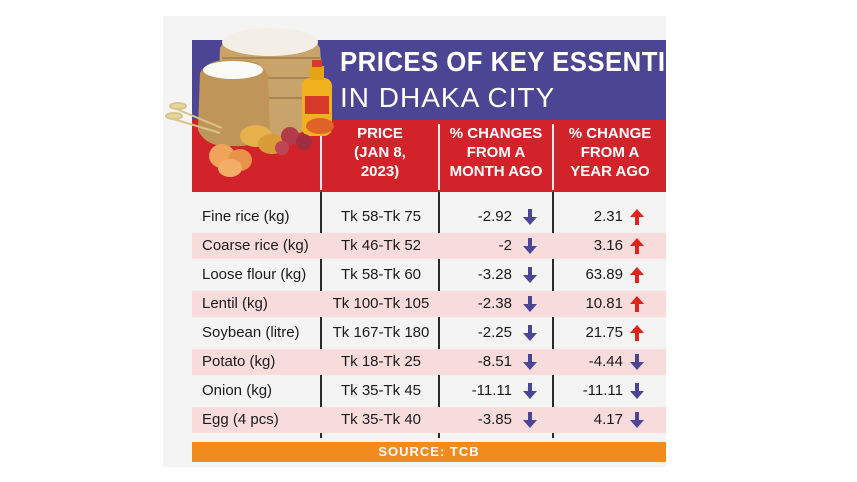  What do you see at coordinates (429, 217) in the screenshot?
I see `table-row: Fine rice (kg) Tk 58-Tk 75 -2.92 2.31` at bounding box center [429, 217].